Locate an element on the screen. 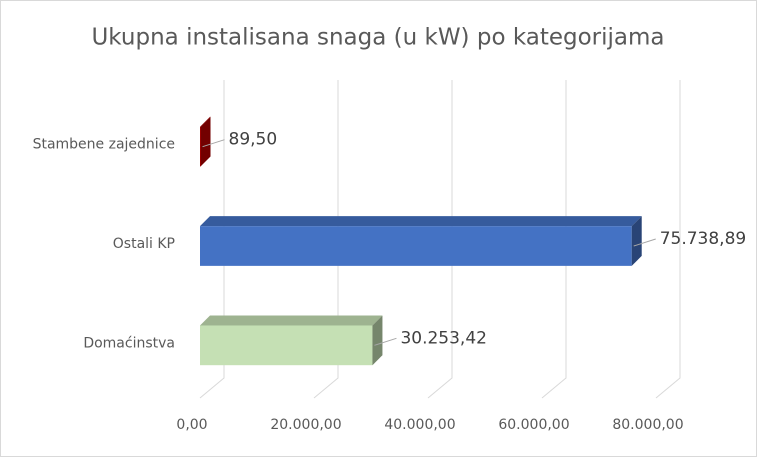 The height and width of the screenshot is (457, 757). y-tick-label: Ostali KP is located at coordinates (144, 244).